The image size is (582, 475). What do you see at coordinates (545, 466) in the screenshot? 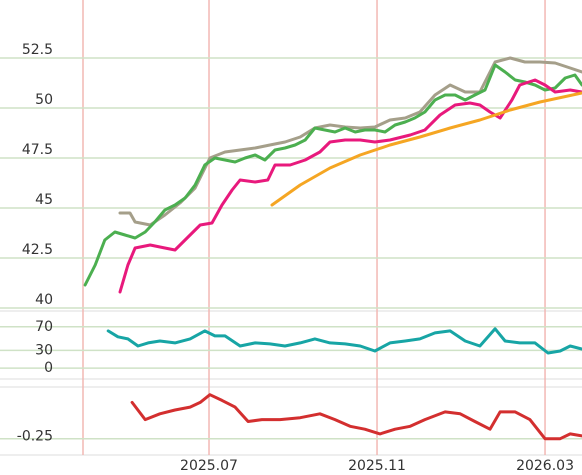
I see `x-tick-label: 2026.03` at bounding box center [545, 466].